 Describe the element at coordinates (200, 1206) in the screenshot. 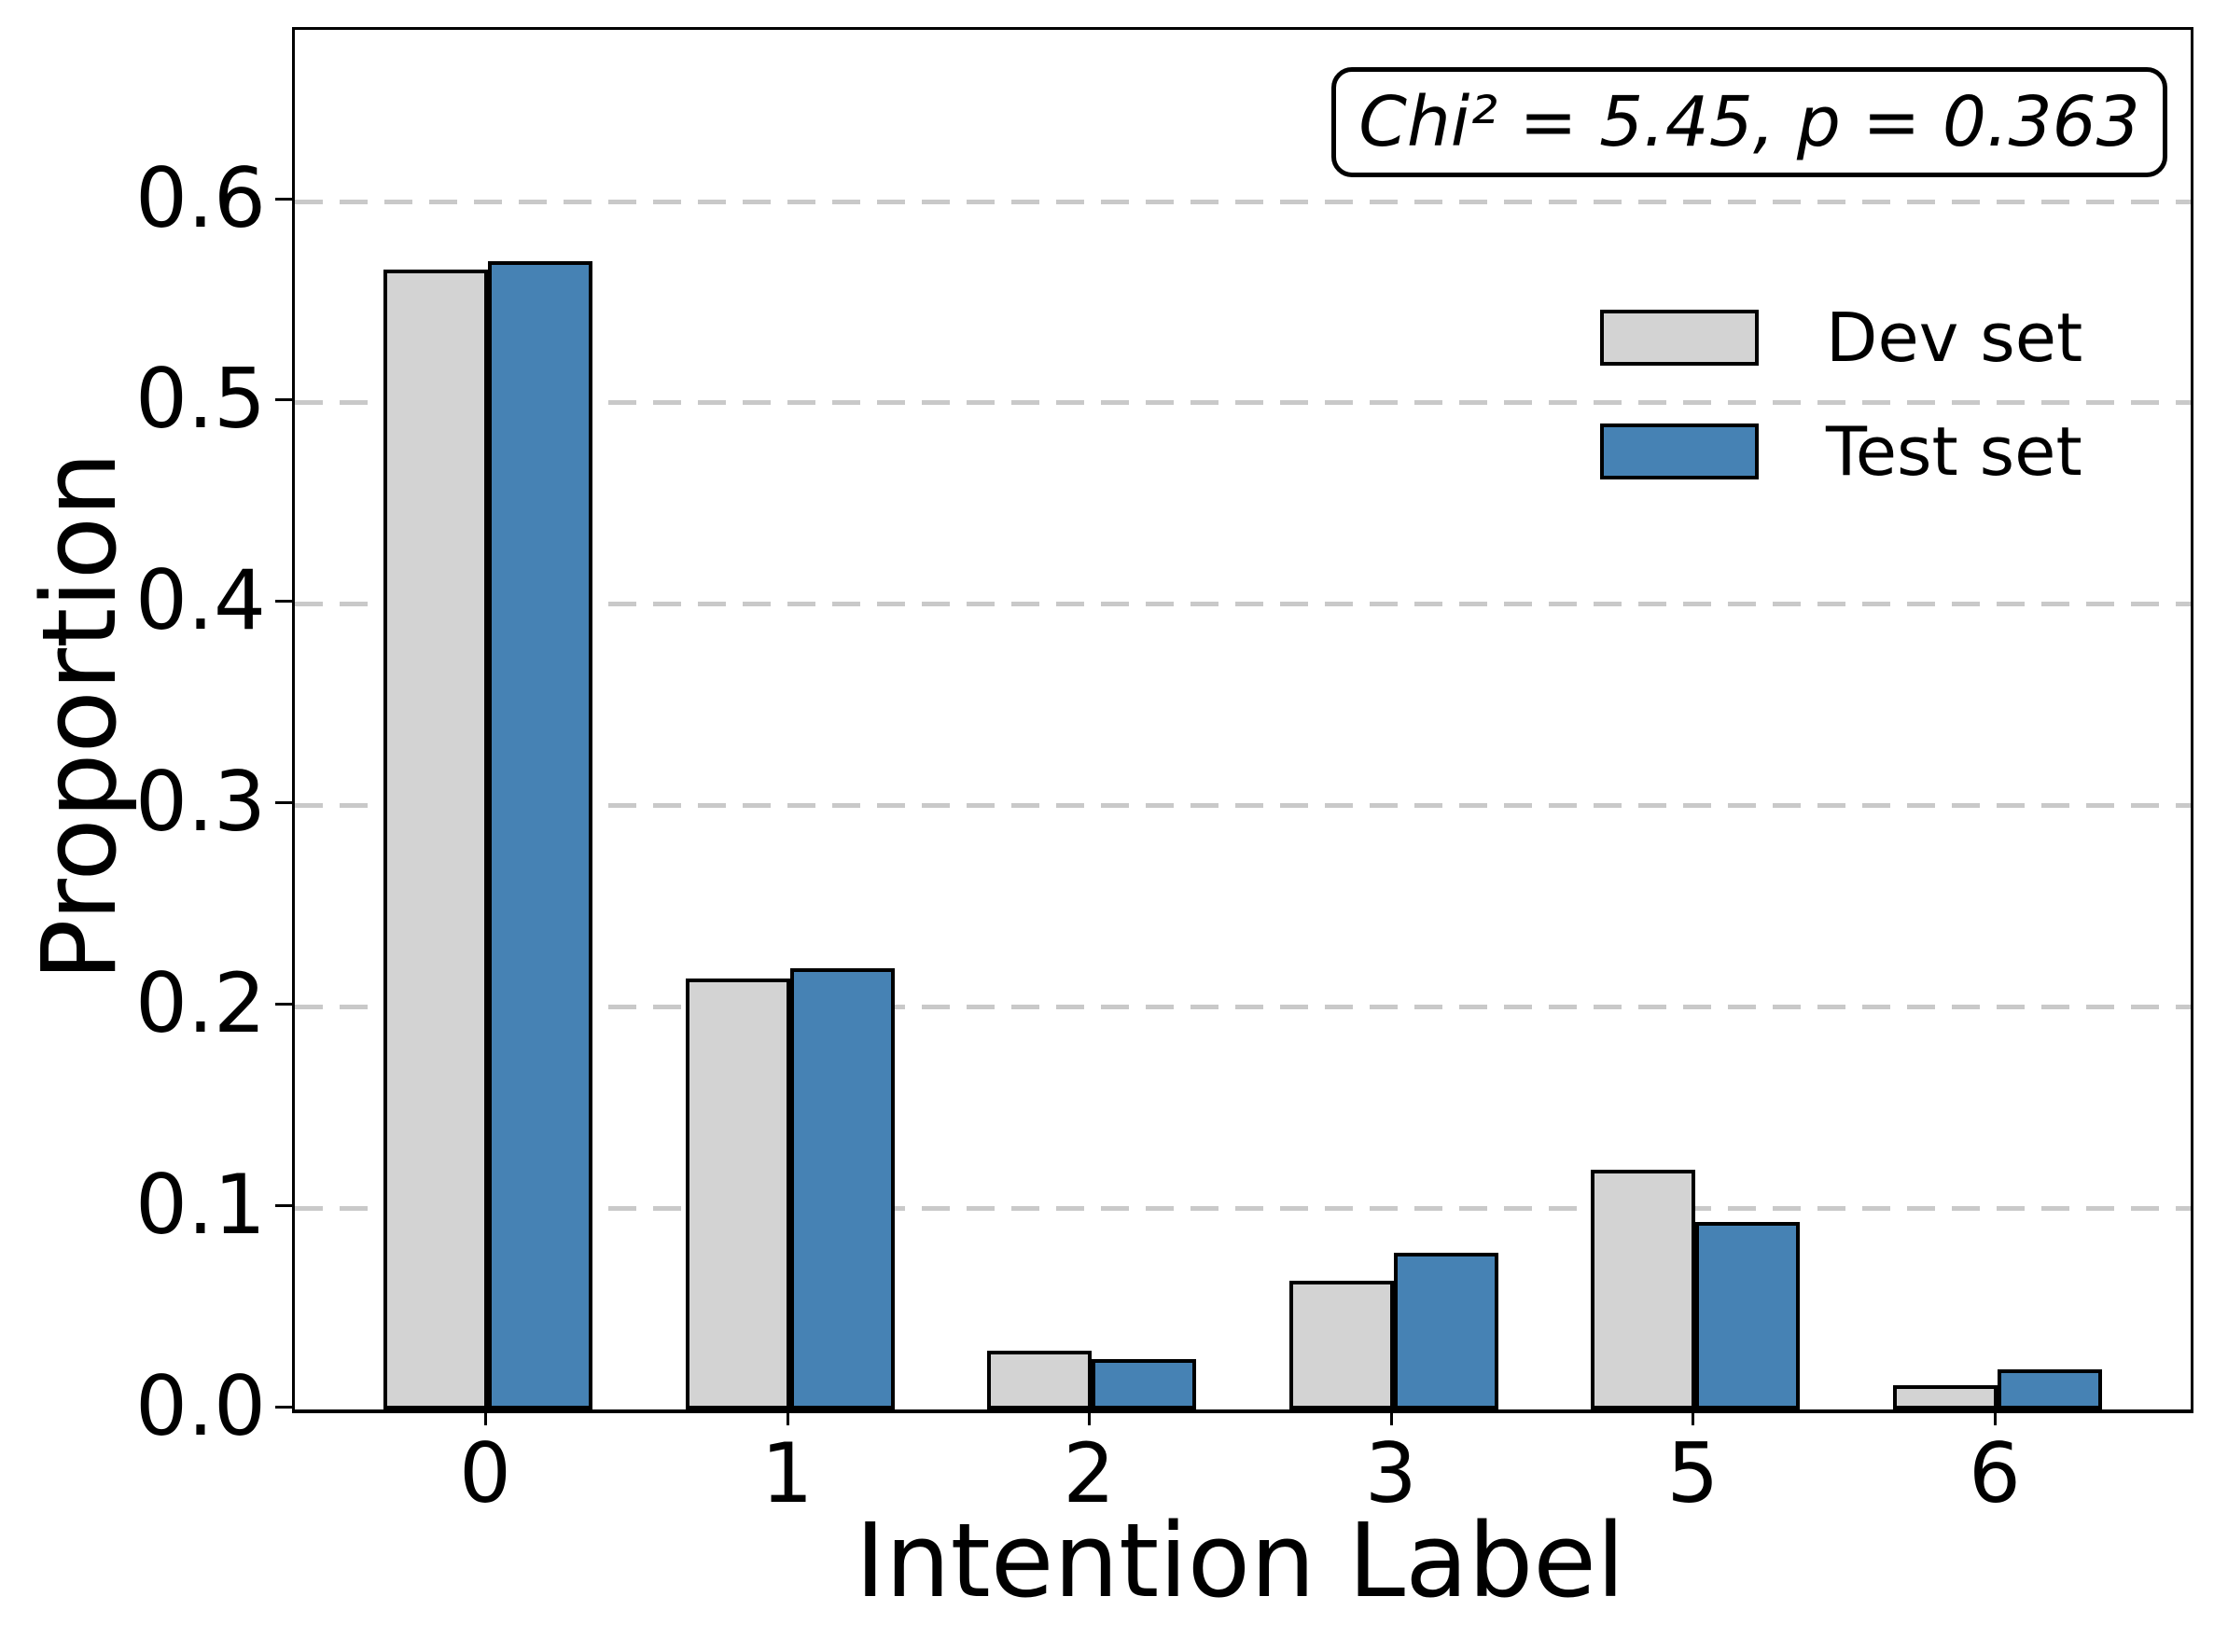

I see `y-tick-label-0.1: 0.1` at that location.